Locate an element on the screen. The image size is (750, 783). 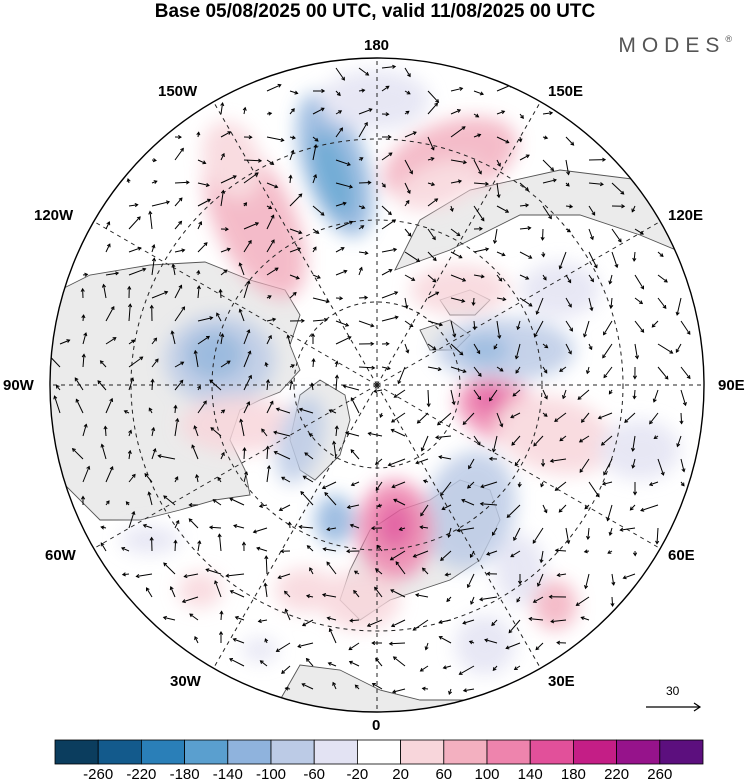
meridian-line is located at coordinates (235, 303).